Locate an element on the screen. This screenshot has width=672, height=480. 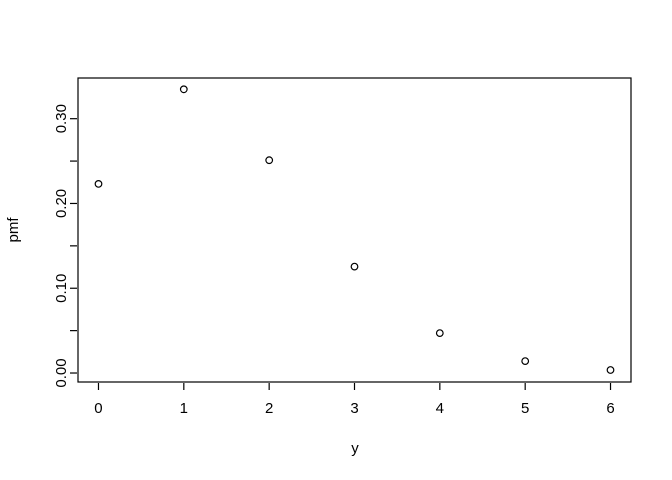
x-axis: 0 1 2 3 4 5 6 is located at coordinates (354, 400).